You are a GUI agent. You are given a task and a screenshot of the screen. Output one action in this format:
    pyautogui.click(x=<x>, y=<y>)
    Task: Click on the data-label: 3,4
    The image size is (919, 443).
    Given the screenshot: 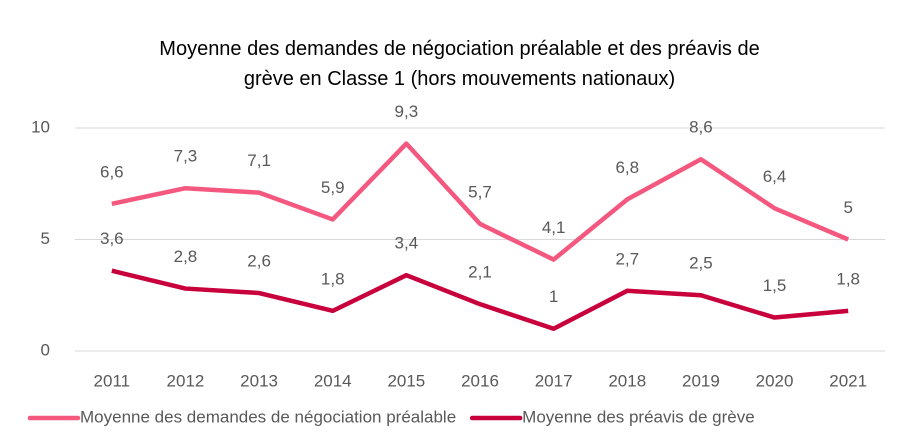 What is the action you would take?
    pyautogui.click(x=407, y=243)
    